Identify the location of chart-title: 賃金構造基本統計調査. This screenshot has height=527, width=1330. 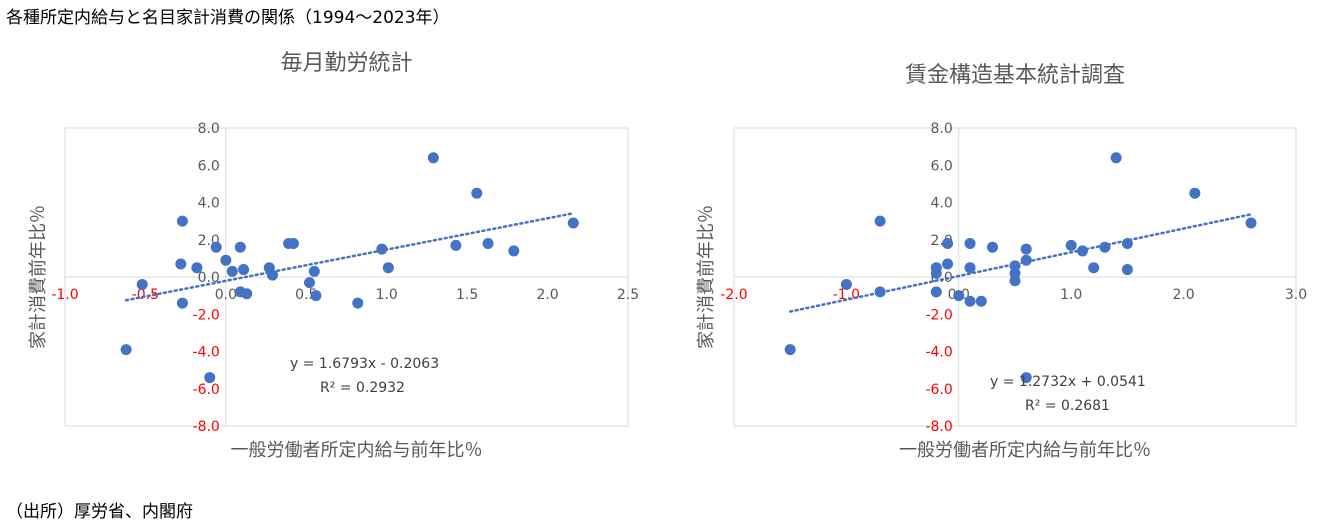
(1015, 75).